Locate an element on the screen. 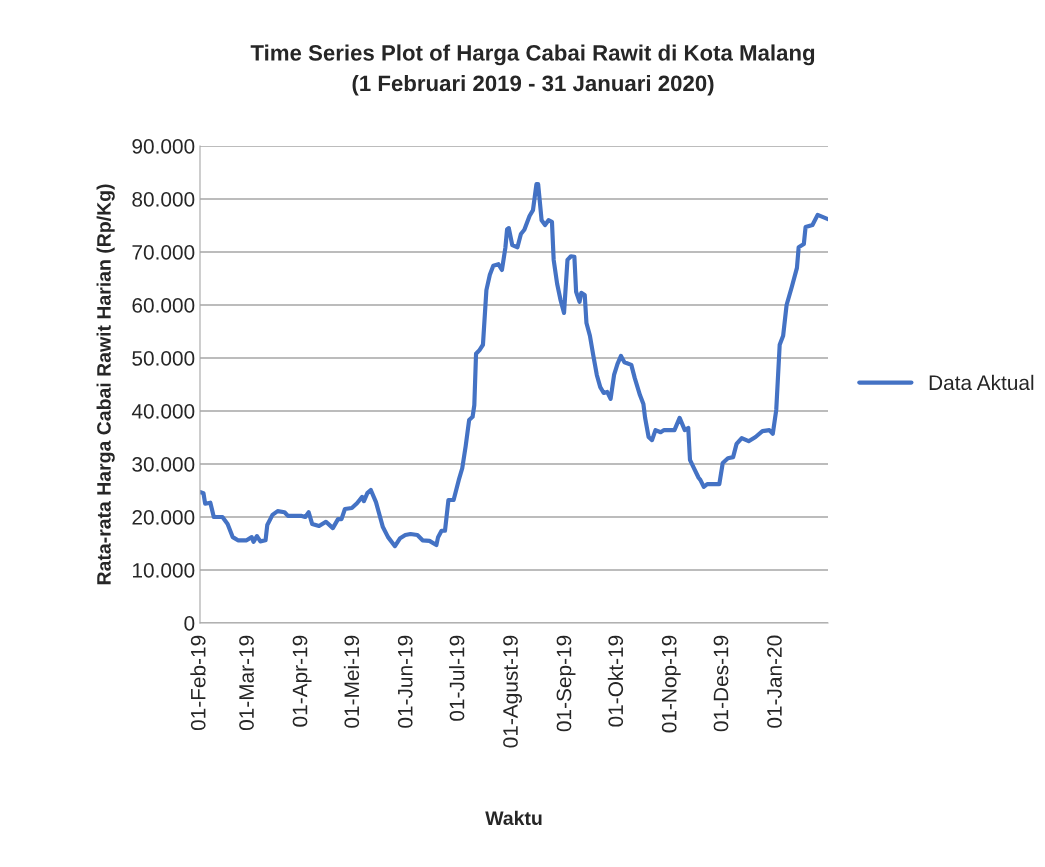 This screenshot has height=867, width=1045. x-tick-label: 01-Agust-19 is located at coordinates (512, 691).